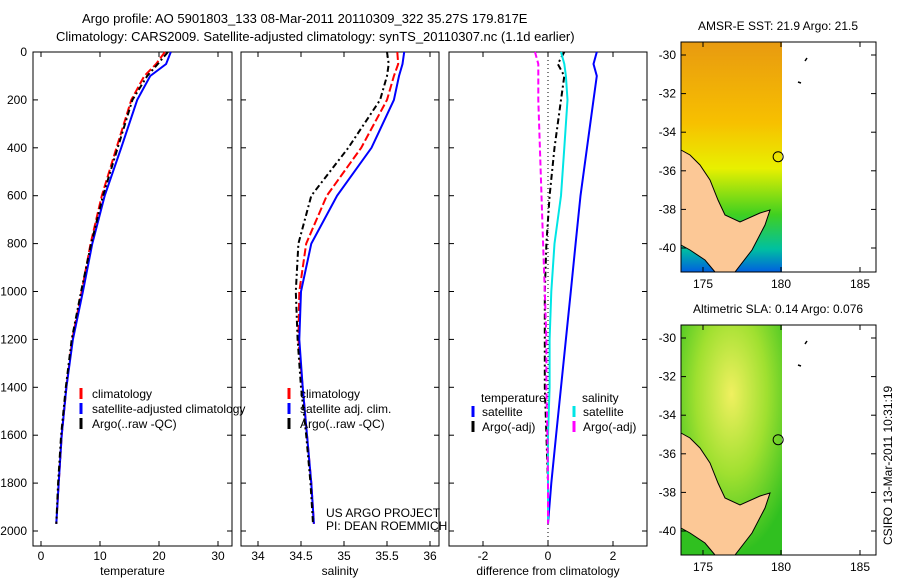 The height and width of the screenshot is (585, 900). Describe the element at coordinates (386, 526) in the screenshot. I see `pi-label: PI: DEAN ROEMMICH` at that location.